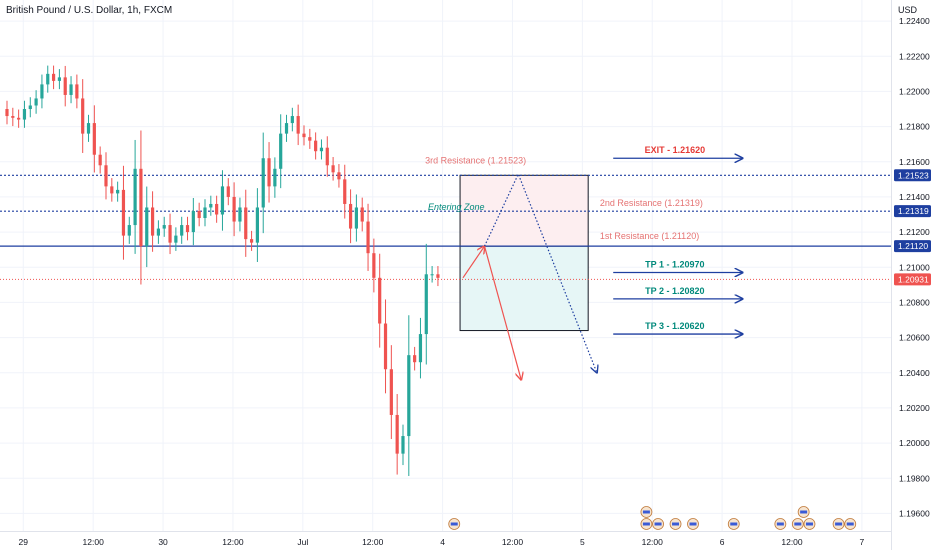 This screenshot has height=550, width=932. What do you see at coordinates (674, 326) in the screenshot?
I see `target-label: TP 3 - 1.20620` at bounding box center [674, 326].